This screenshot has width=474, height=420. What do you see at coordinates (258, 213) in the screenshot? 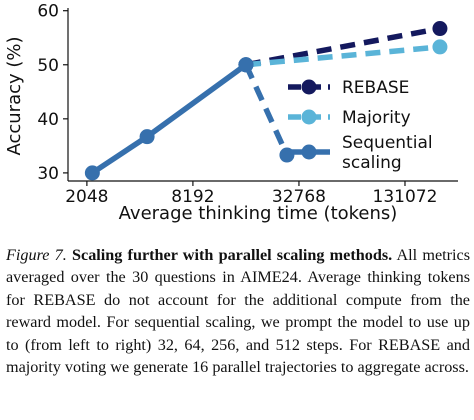
I see `x-axis-label: Average thinking time (tokens)` at bounding box center [258, 213].